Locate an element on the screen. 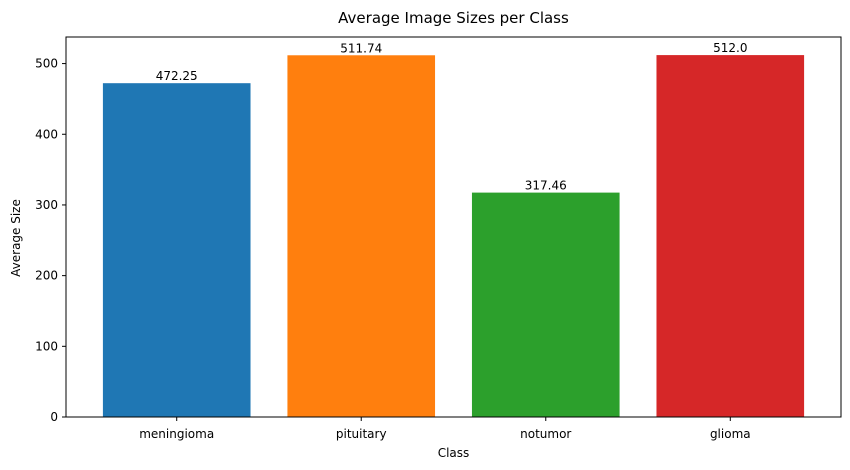 The image size is (850, 470). bar-notumor is located at coordinates (545, 304).